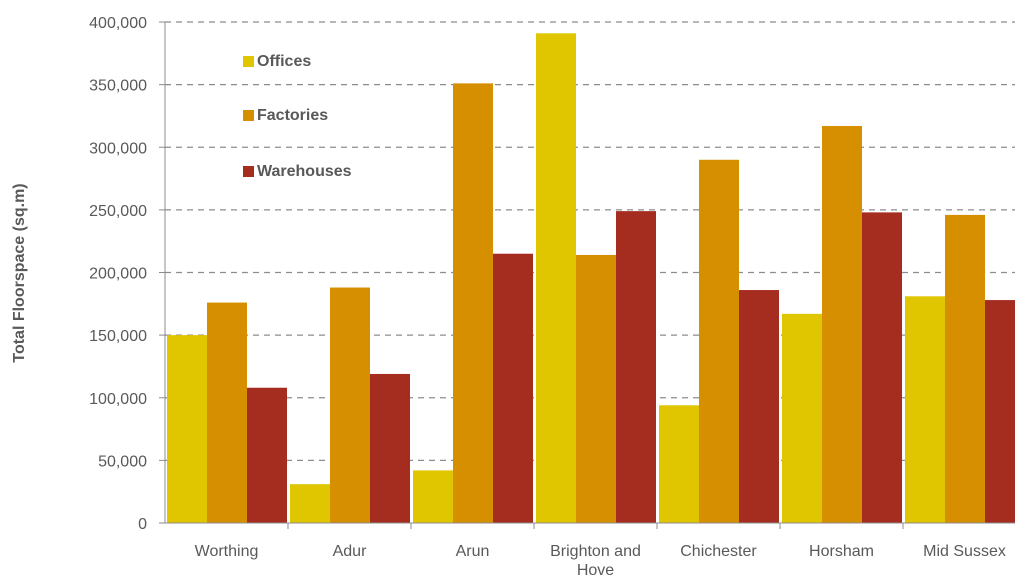  I want to click on bar-offices-adur, so click(310, 503).